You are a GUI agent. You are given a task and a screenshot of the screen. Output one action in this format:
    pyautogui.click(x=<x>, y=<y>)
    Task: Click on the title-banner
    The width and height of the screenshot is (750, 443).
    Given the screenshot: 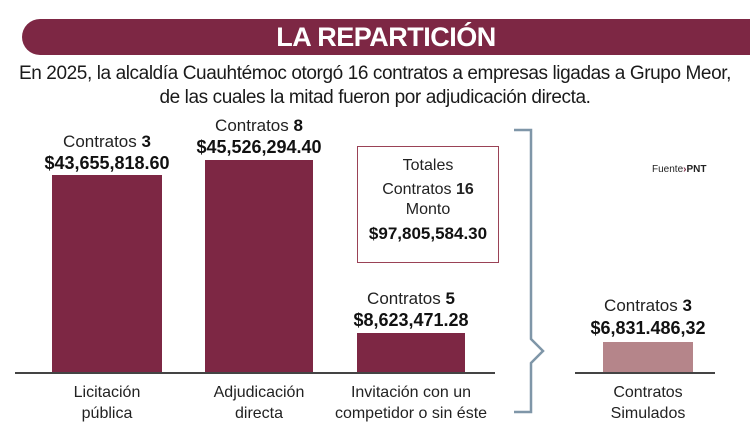 What is the action you would take?
    pyautogui.click(x=386, y=37)
    